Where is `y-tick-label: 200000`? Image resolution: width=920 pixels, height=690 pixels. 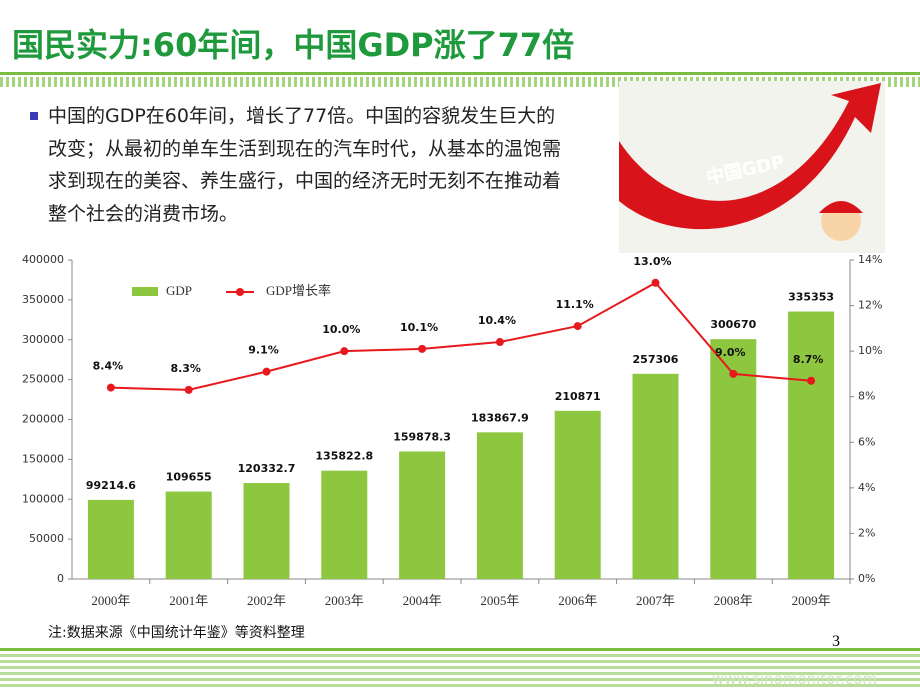 y-tick-label: 200000 is located at coordinates (43, 419).